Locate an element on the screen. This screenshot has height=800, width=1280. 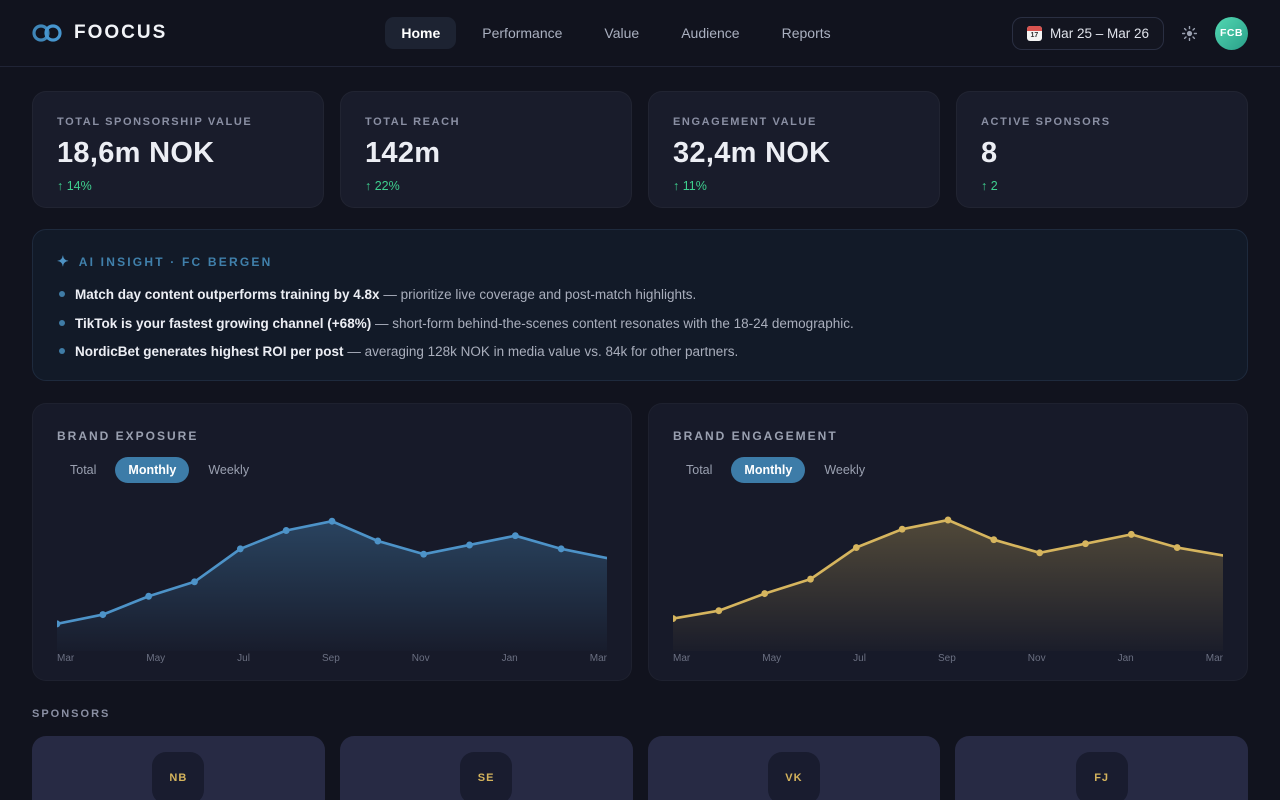
sponsor-card-se: SE is located at coordinates (486, 768).